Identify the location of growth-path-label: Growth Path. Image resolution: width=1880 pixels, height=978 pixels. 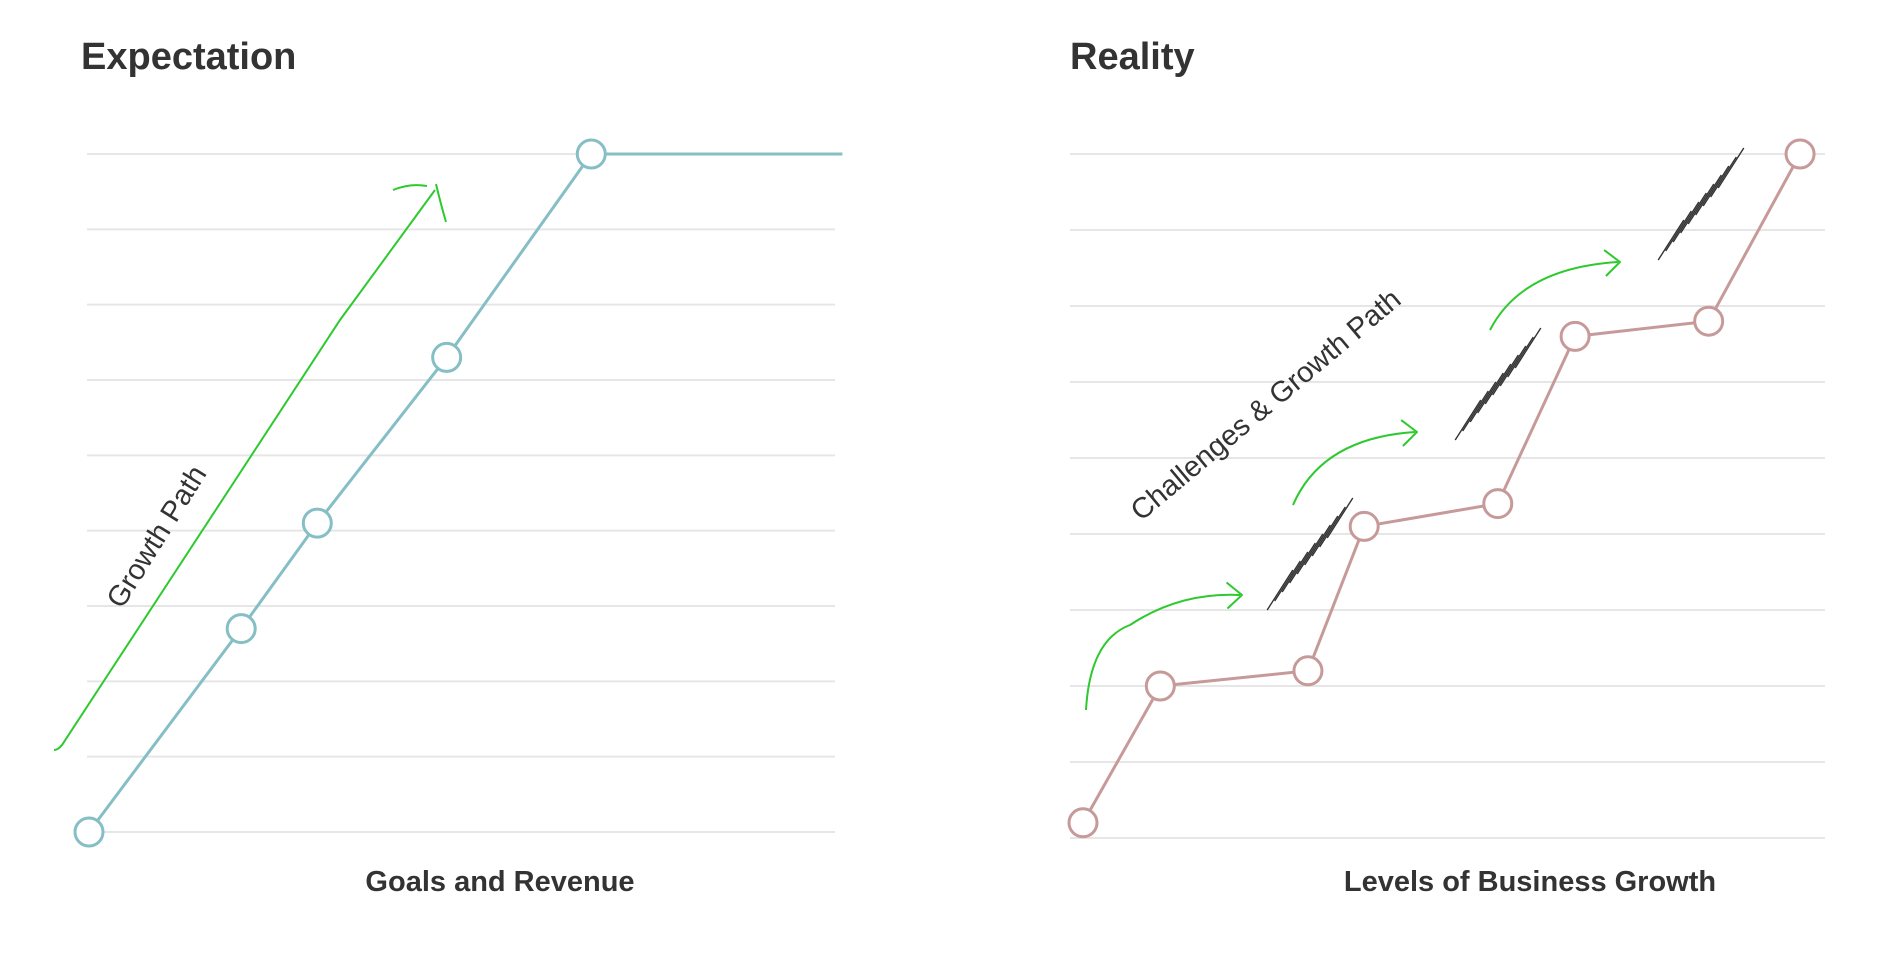
(157, 537).